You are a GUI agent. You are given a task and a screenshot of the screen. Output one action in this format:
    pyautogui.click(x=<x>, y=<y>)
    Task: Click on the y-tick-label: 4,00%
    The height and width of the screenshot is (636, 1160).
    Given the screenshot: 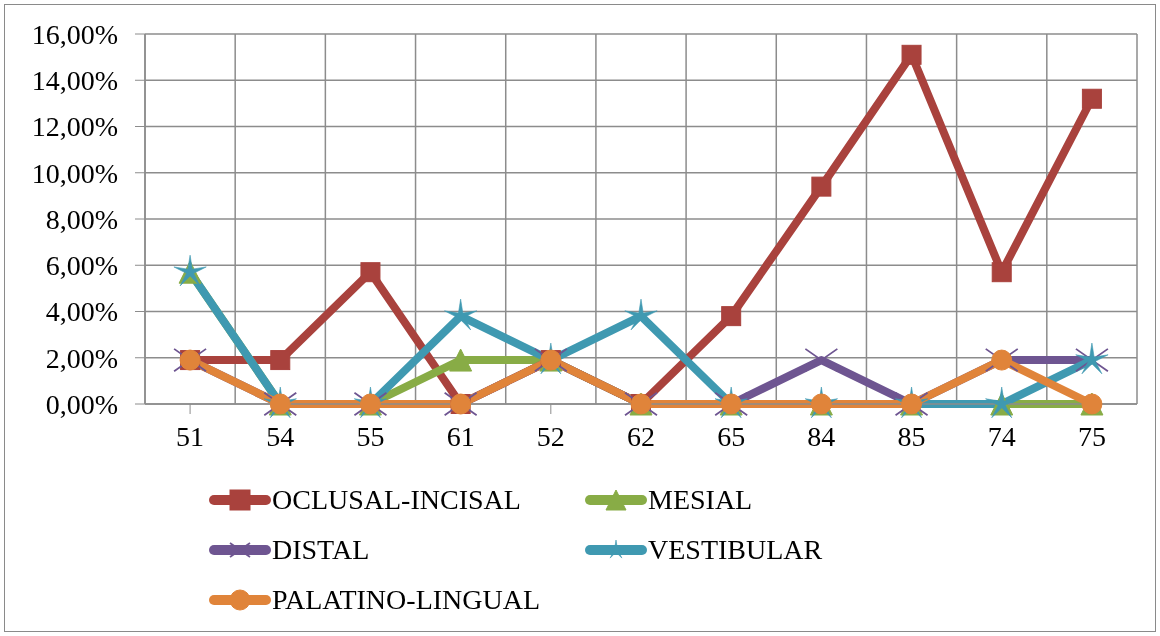 What is the action you would take?
    pyautogui.click(x=81, y=312)
    